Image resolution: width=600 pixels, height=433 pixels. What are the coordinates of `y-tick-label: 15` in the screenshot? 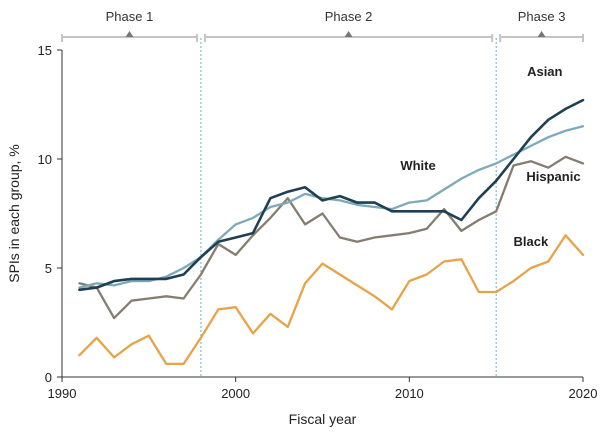 It's located at (45, 50).